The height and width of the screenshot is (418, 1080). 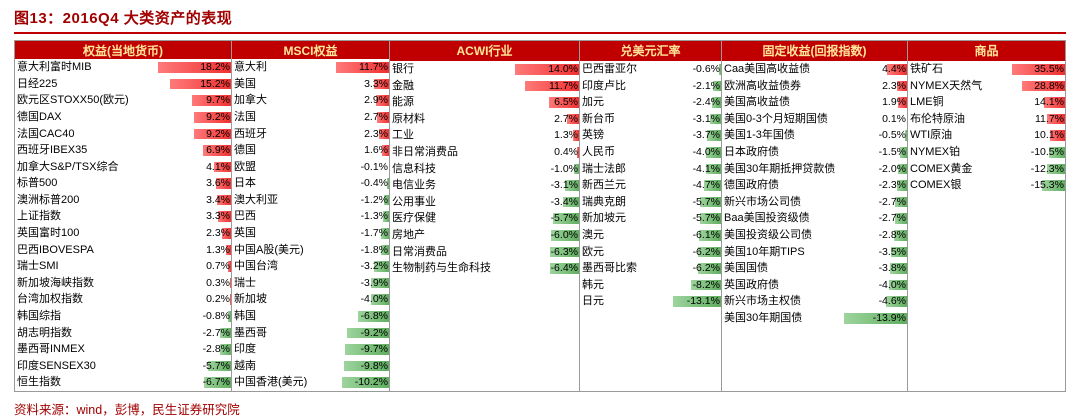 I want to click on table-row: 澳大利亚-1.2%, so click(x=310, y=200).